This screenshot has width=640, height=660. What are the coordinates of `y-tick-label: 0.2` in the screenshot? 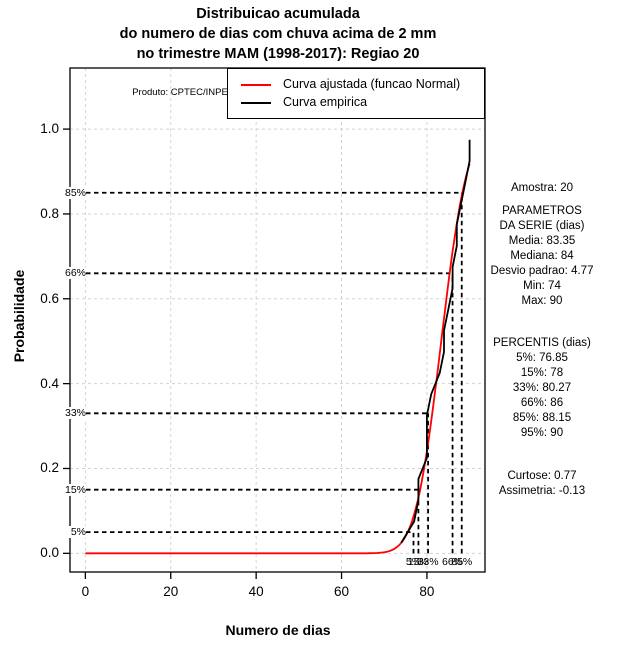 It's located at (49, 468).